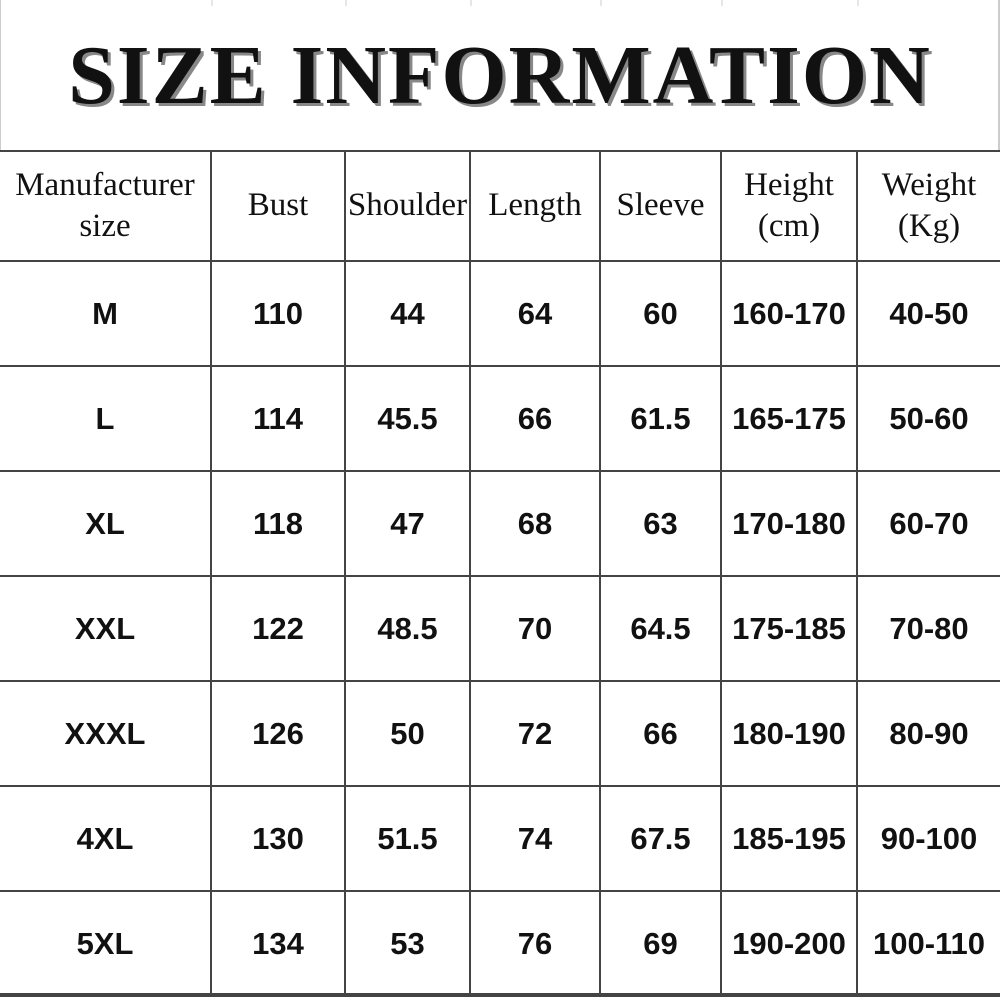 This screenshot has height=1000, width=1000. What do you see at coordinates (106, 629) in the screenshot?
I see `table-cell: XXL` at bounding box center [106, 629].